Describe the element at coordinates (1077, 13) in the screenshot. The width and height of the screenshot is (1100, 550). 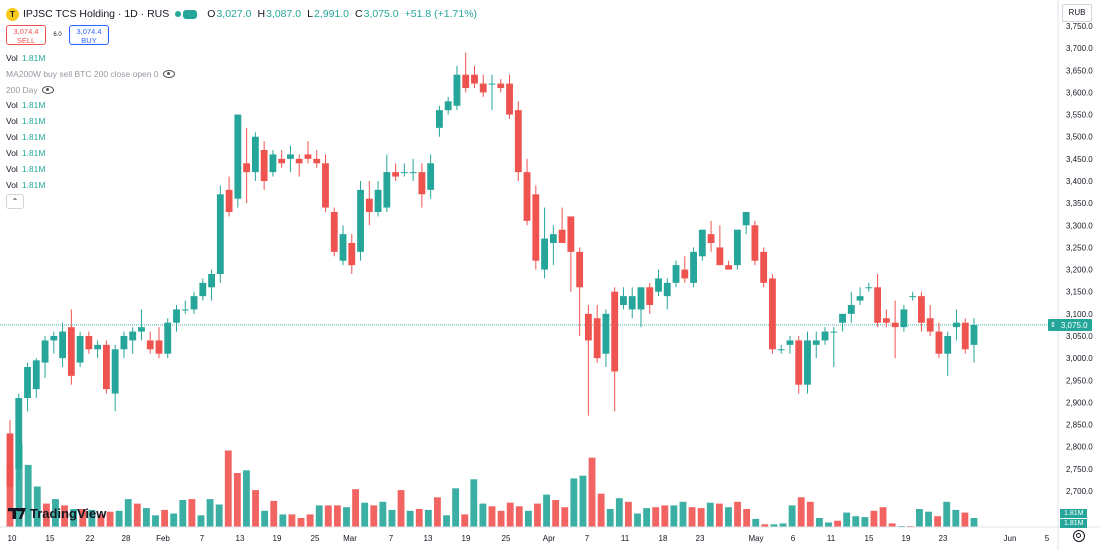
I see `currency-selector: RUB` at that location.